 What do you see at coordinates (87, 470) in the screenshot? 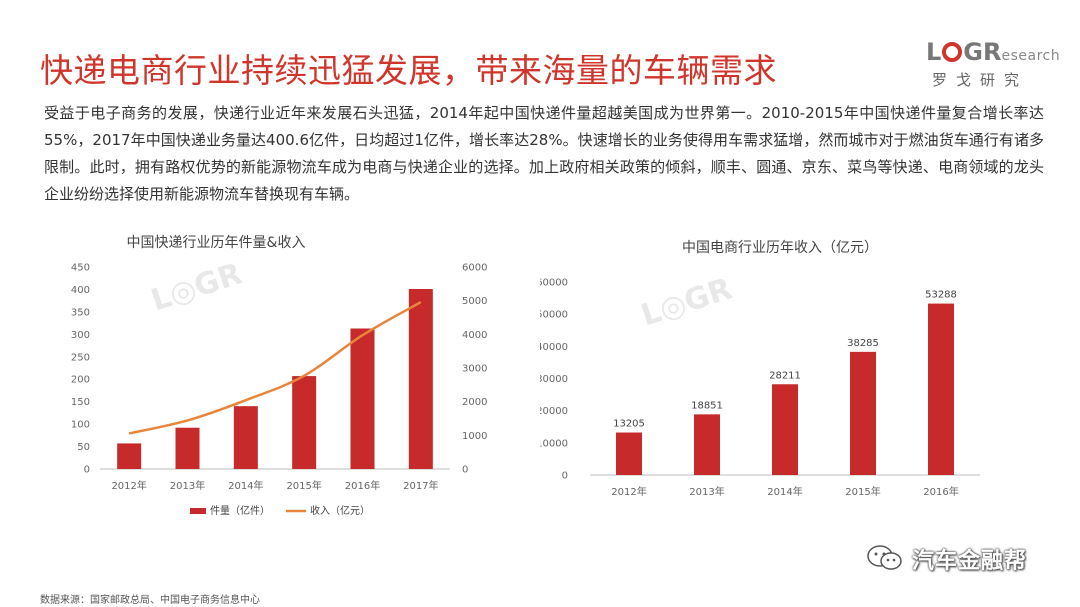
I see `left-axis-tick-label: 0` at bounding box center [87, 470].